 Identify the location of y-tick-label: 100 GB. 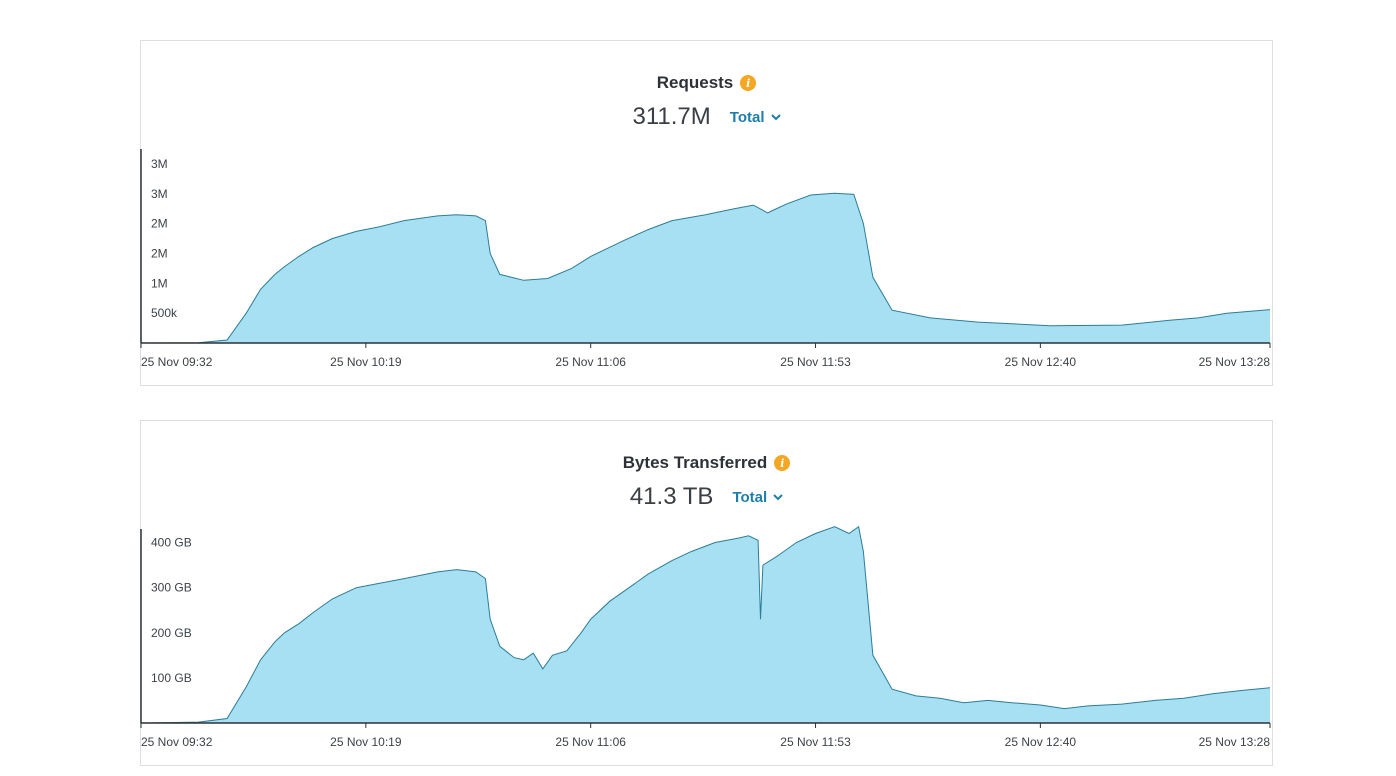
(171, 678).